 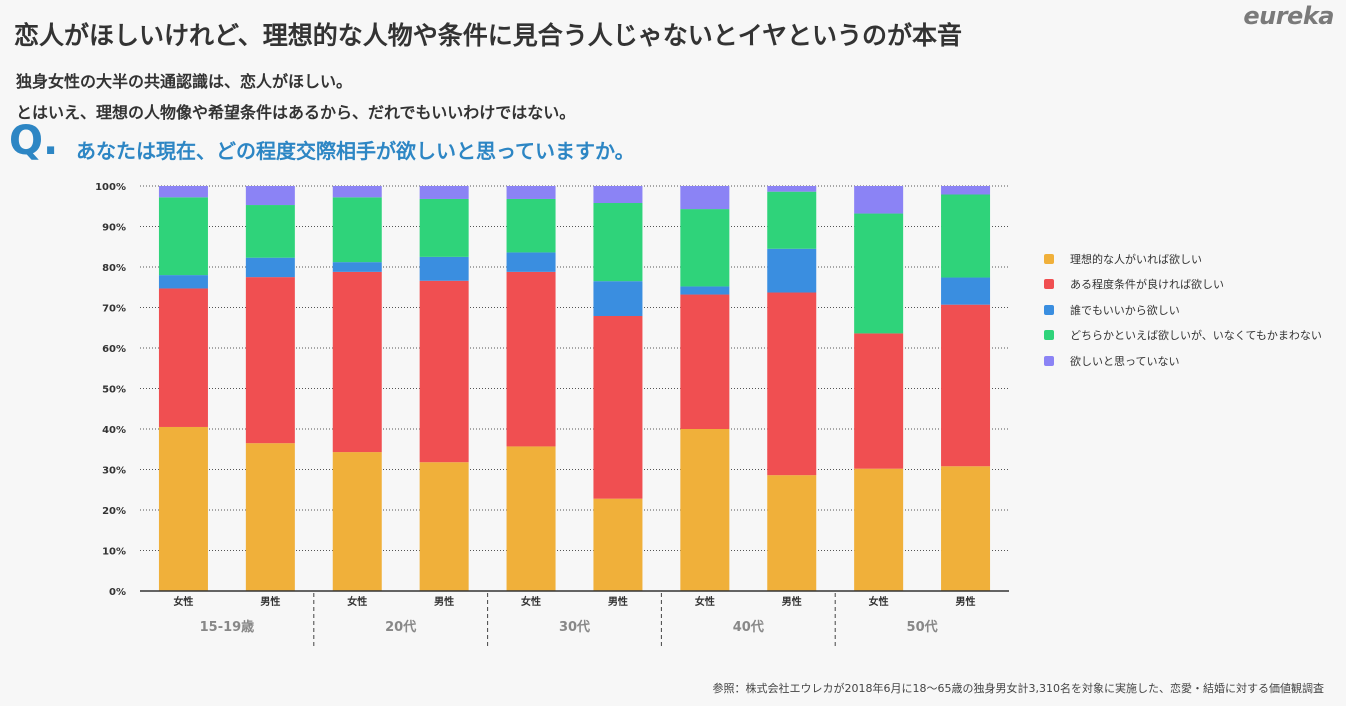 I want to click on y-tick-label: 90%, so click(x=114, y=228).